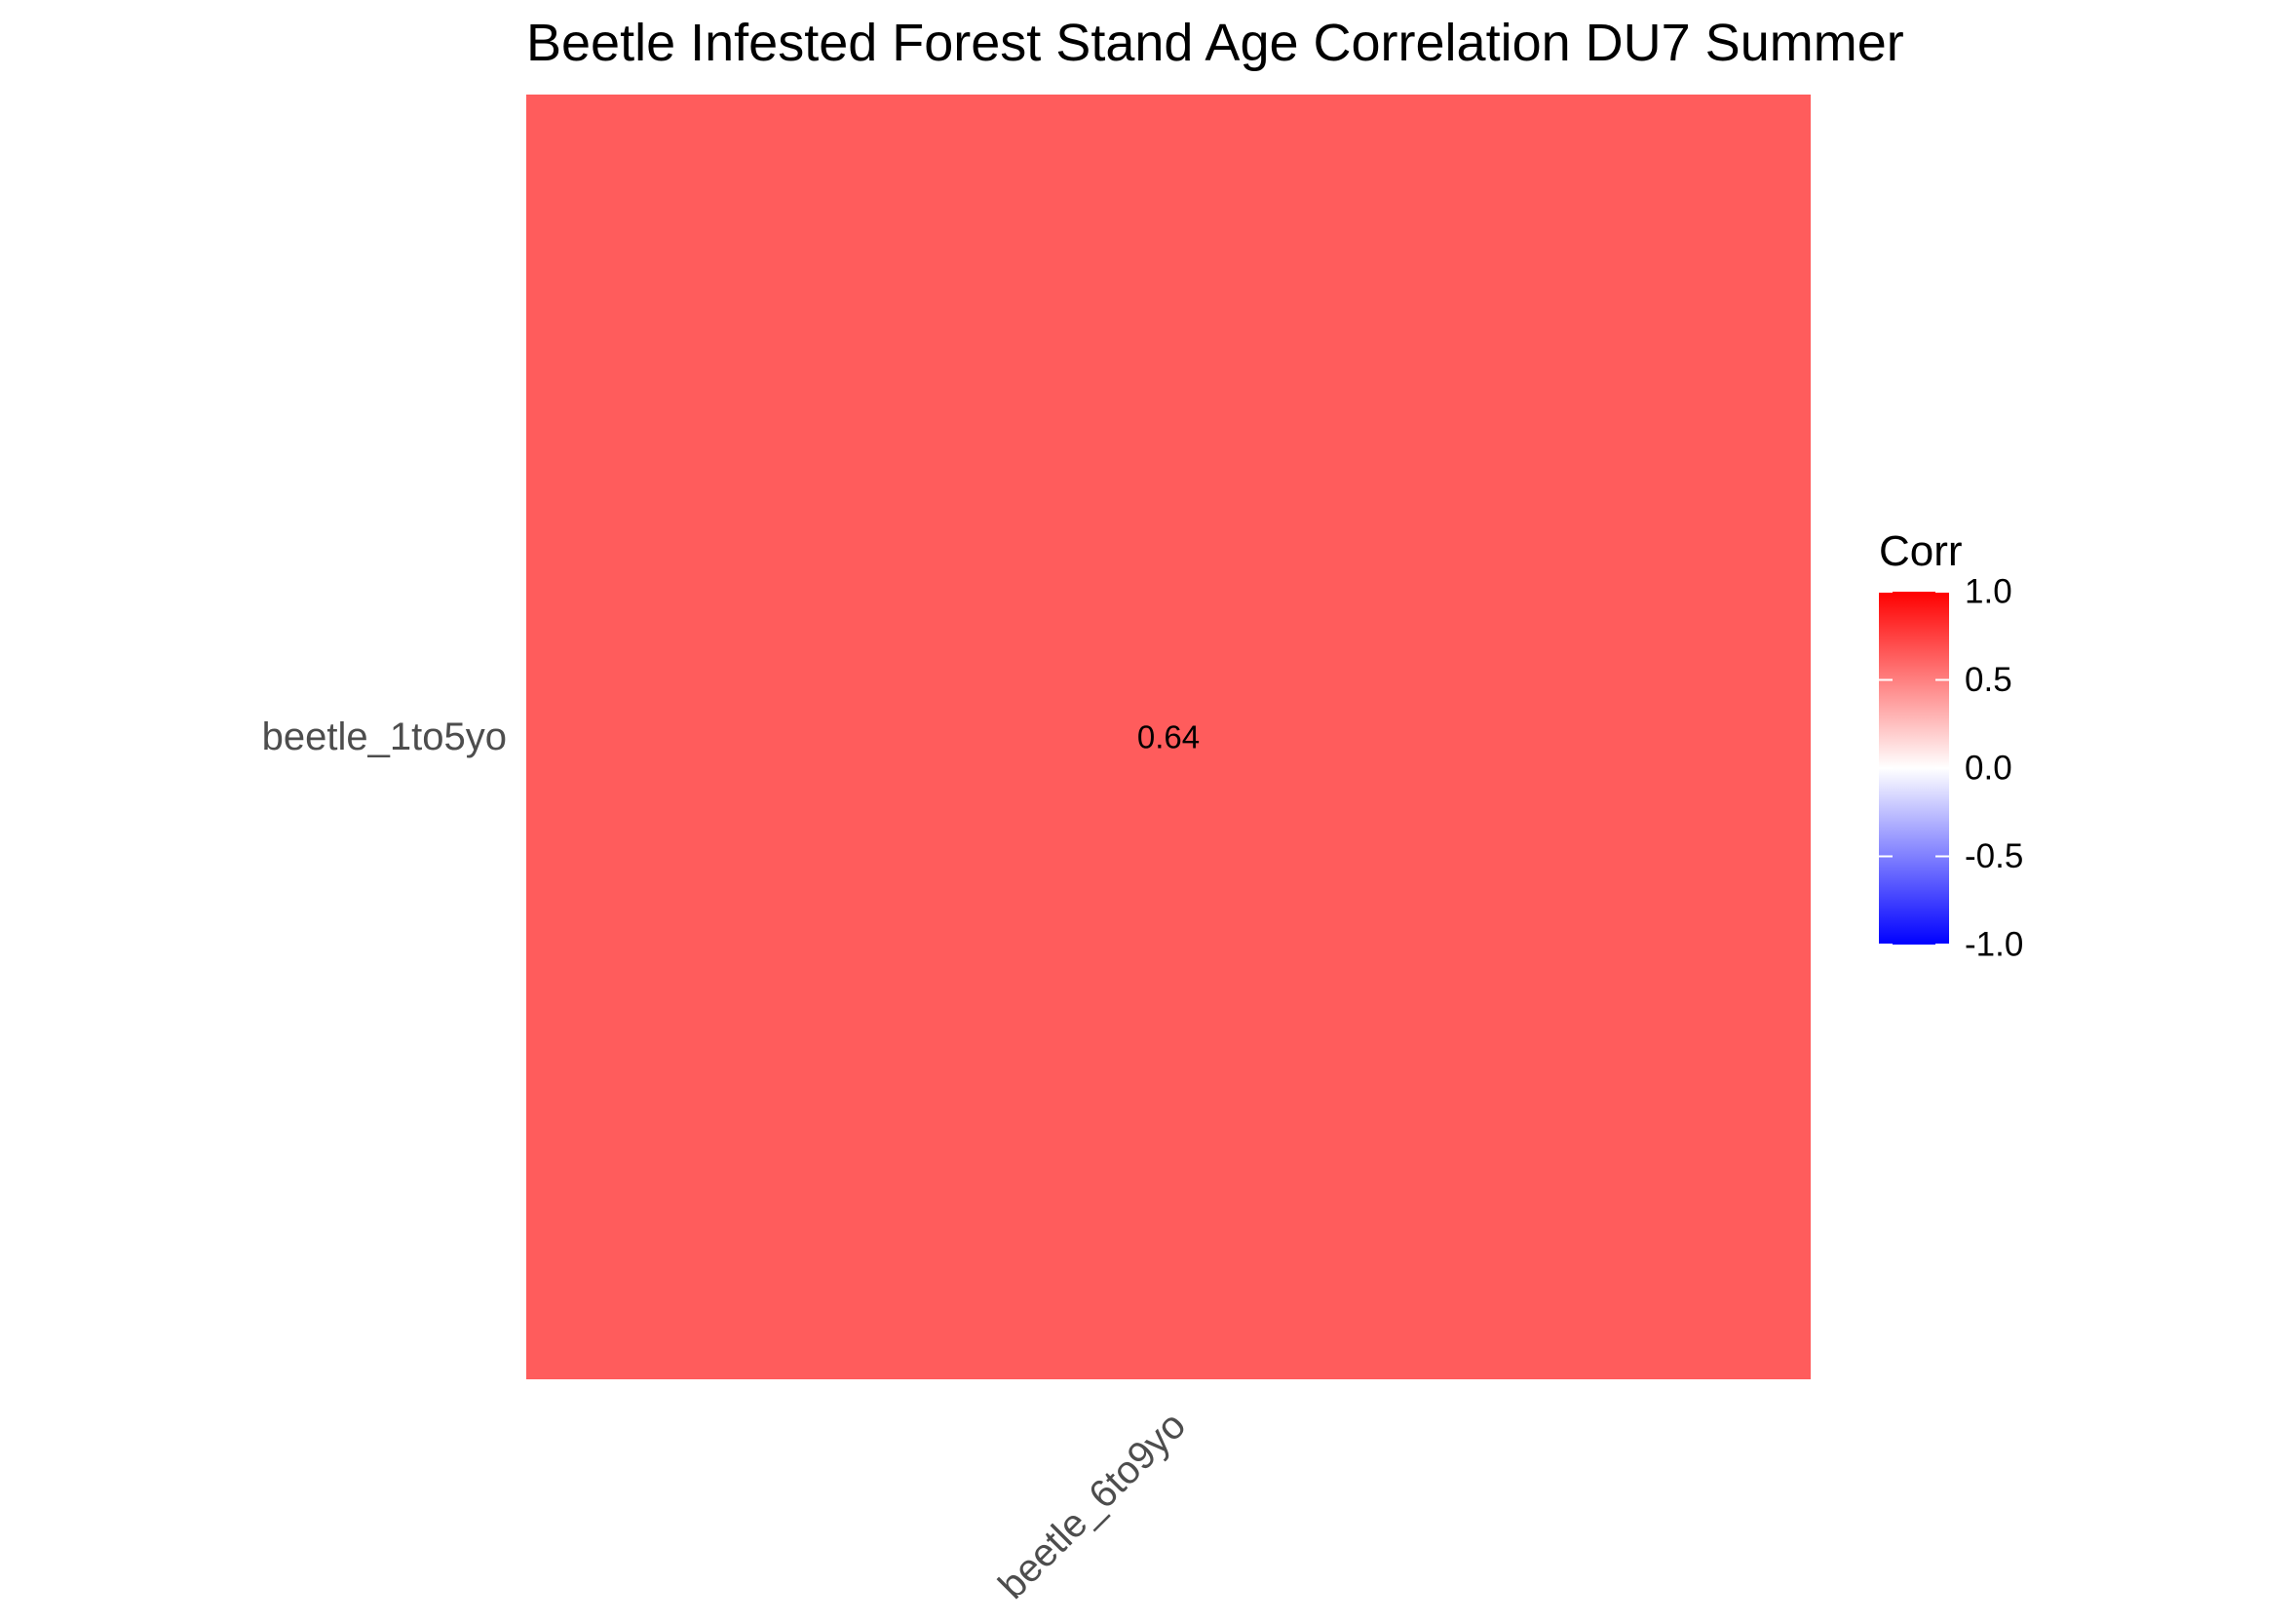 This screenshot has height=1623, width=2296. What do you see at coordinates (1988, 592) in the screenshot?
I see `legend-tick-label: 1.0` at bounding box center [1988, 592].